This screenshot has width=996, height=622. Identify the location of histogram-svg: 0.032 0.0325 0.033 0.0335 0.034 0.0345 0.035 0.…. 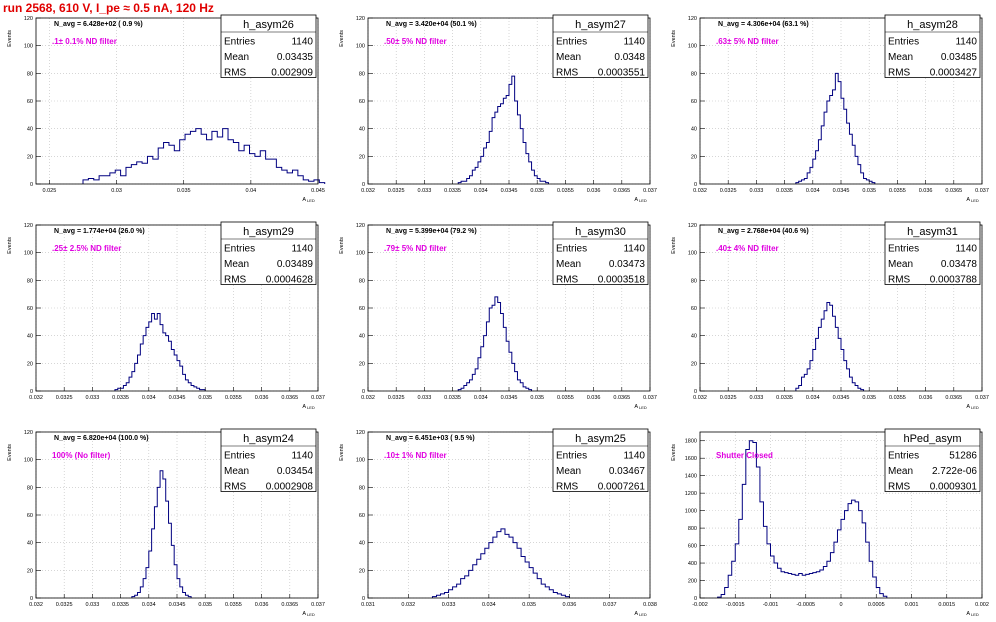
(166, 522).